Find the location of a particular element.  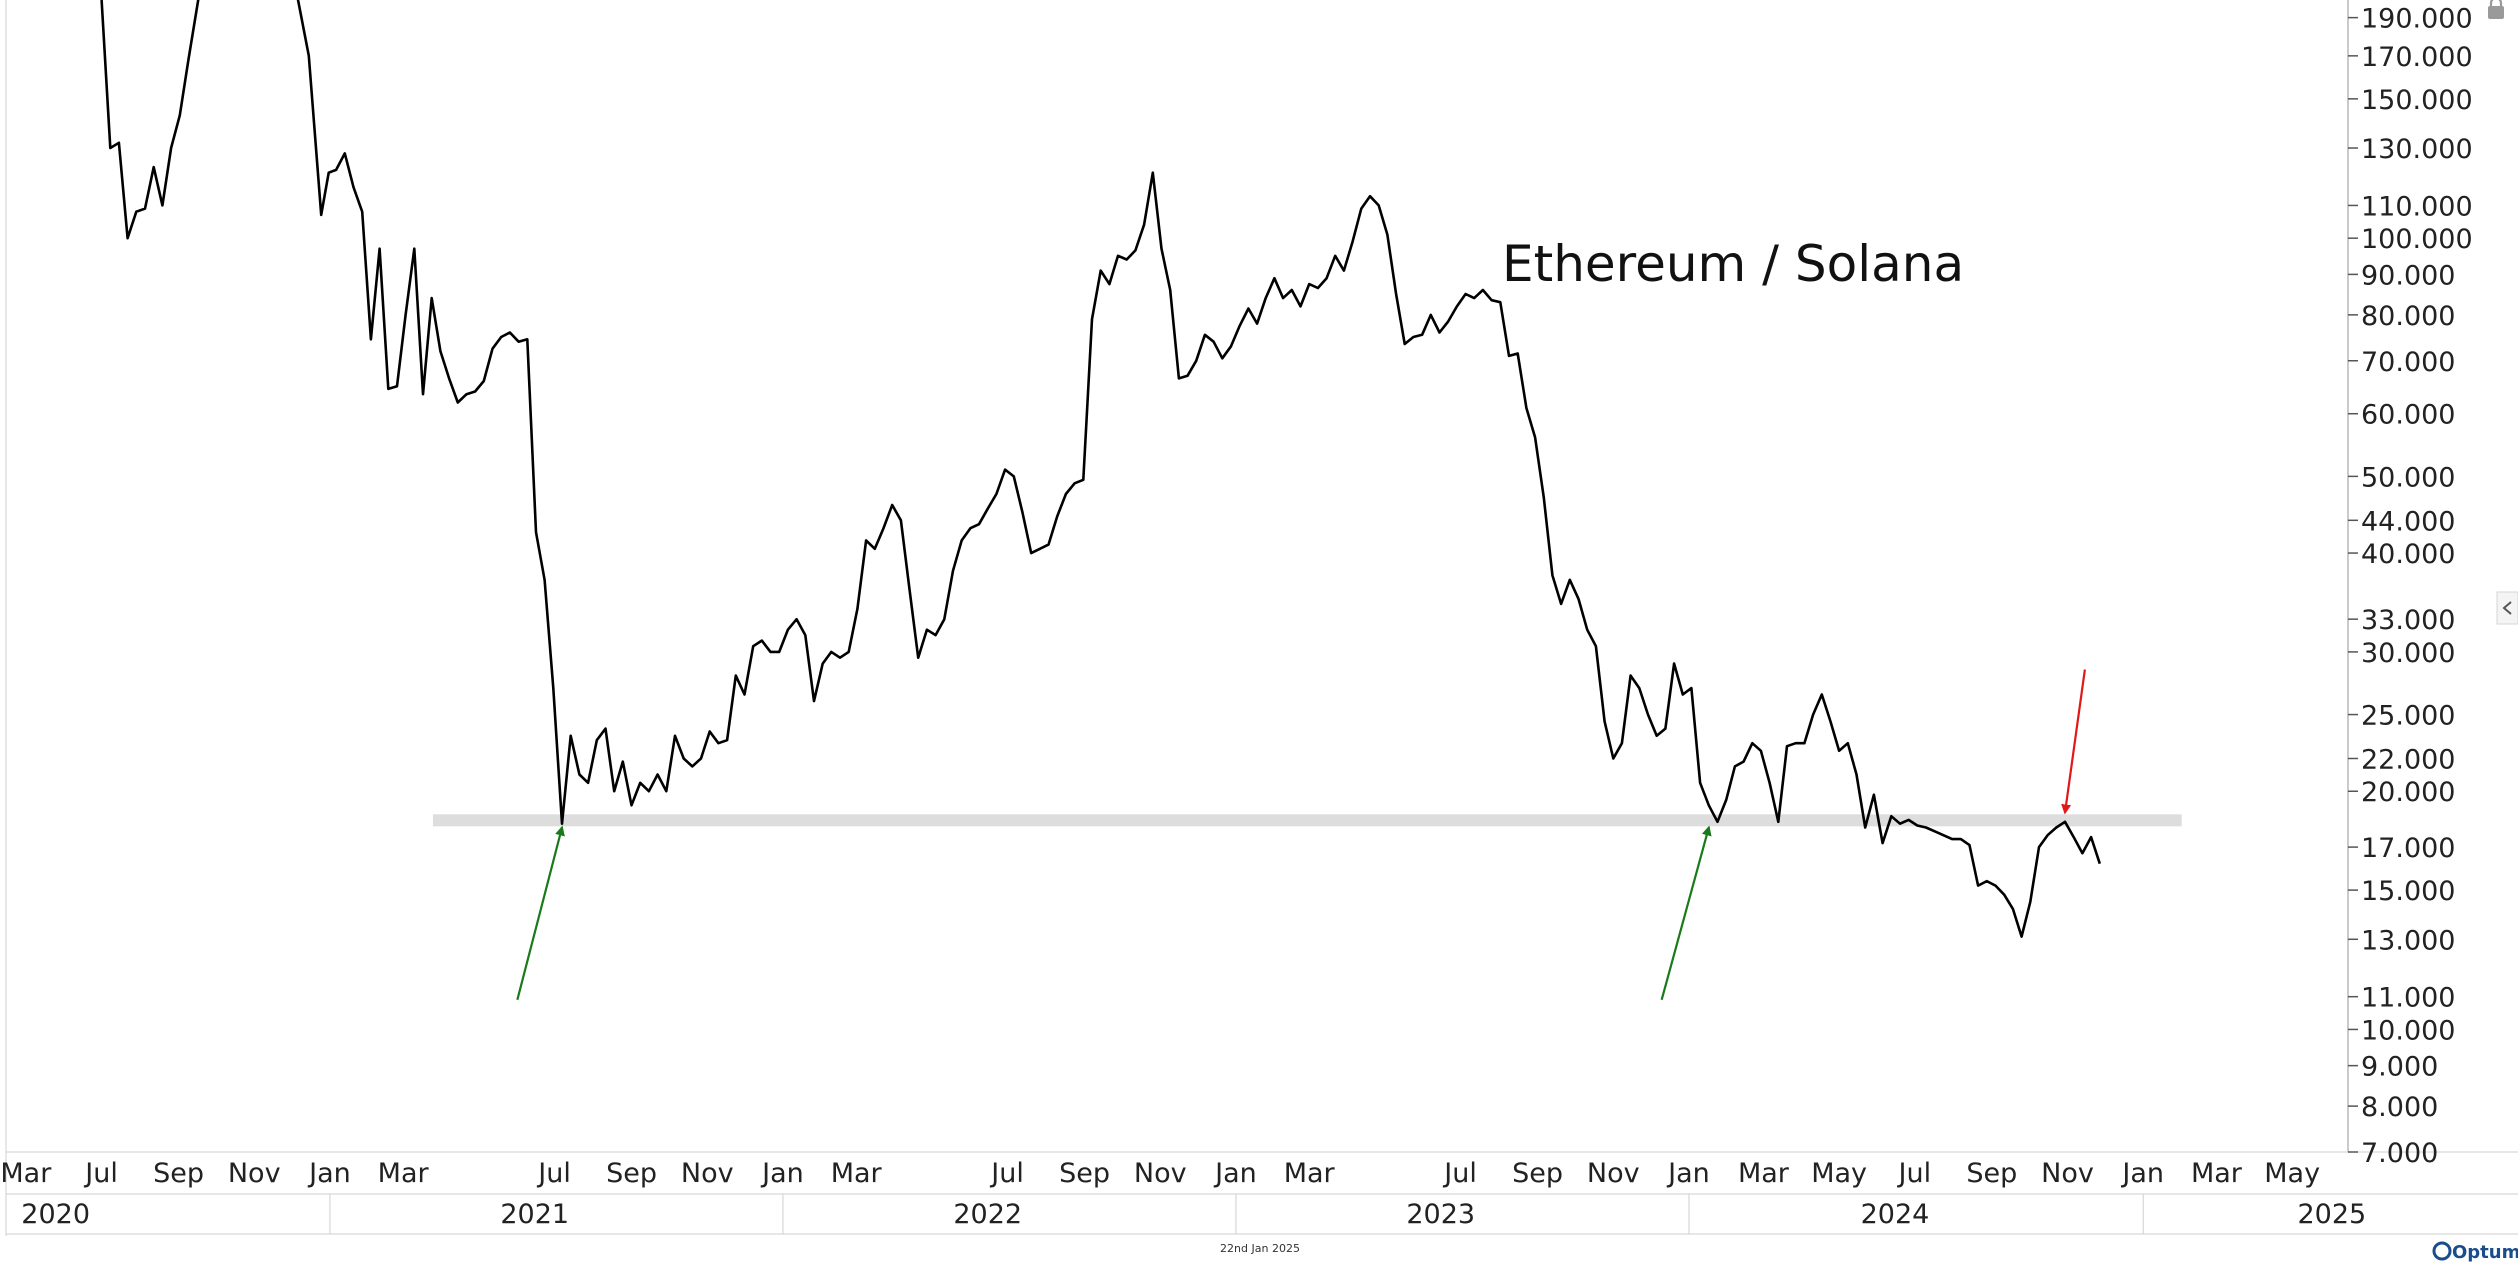

y-tick-label: 10.000 is located at coordinates (2408, 1030).